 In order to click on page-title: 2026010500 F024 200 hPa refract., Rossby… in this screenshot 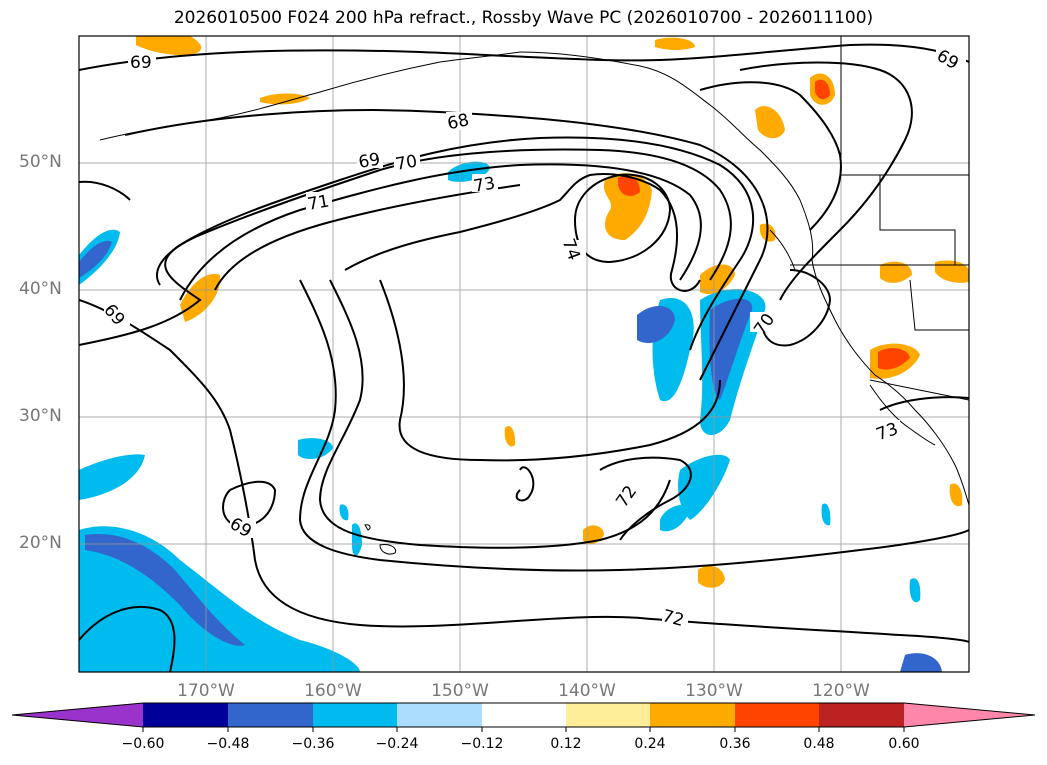, I will do `click(523, 18)`.